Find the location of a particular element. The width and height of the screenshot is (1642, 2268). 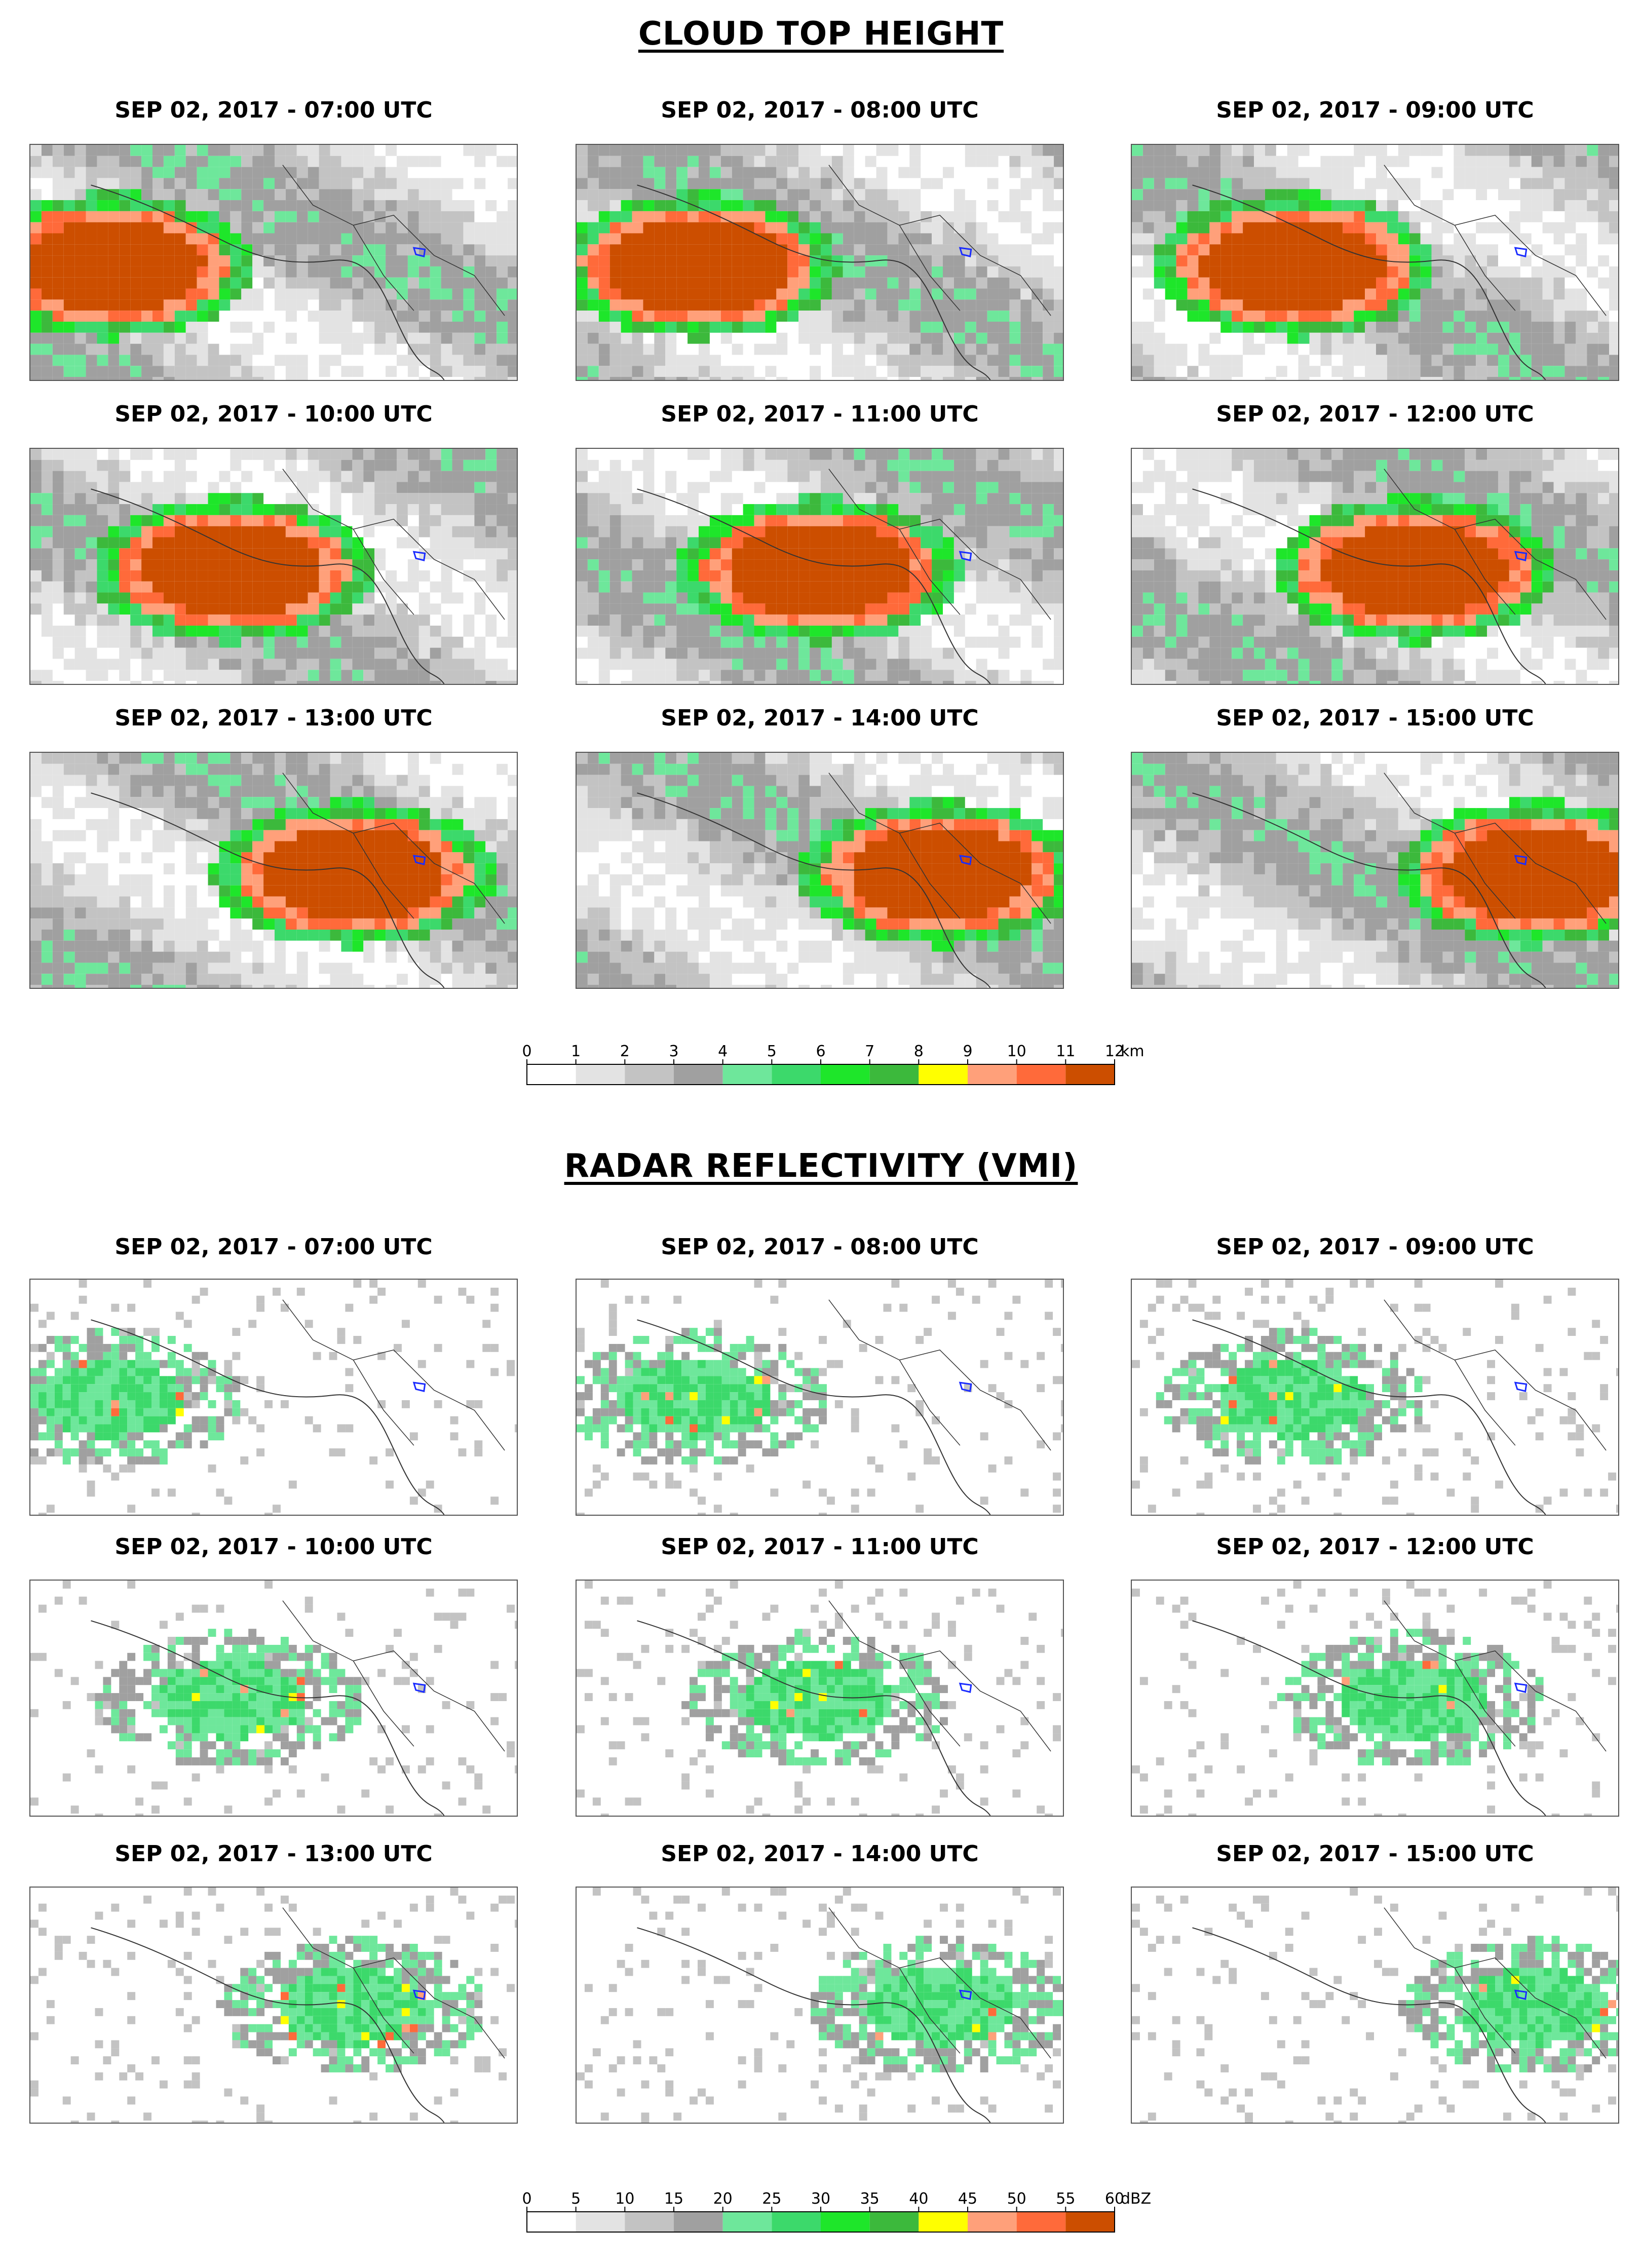

cth-panel-title: SEP 02, 2017 - 14:00 UTC is located at coordinates (820, 718).